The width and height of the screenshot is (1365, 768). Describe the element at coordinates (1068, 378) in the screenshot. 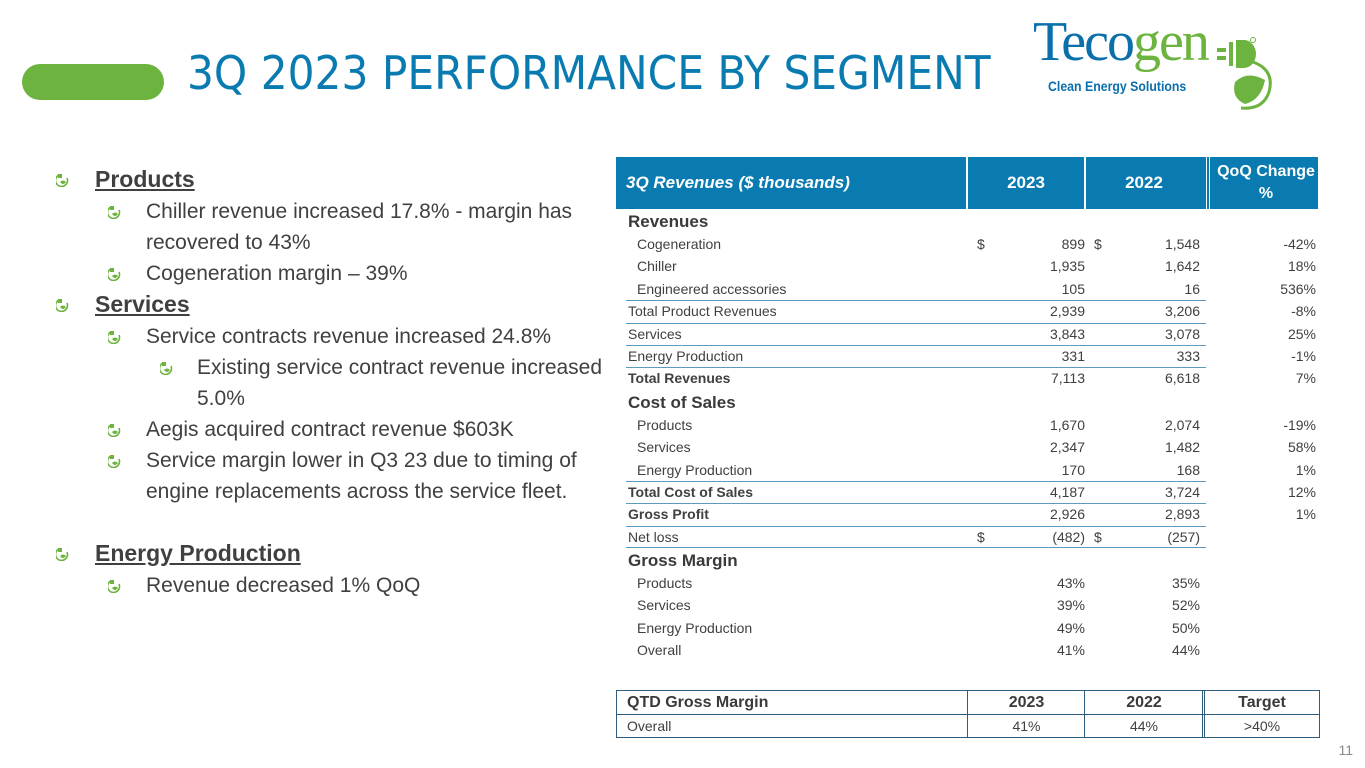

I see `cell-2023: 7,113` at that location.